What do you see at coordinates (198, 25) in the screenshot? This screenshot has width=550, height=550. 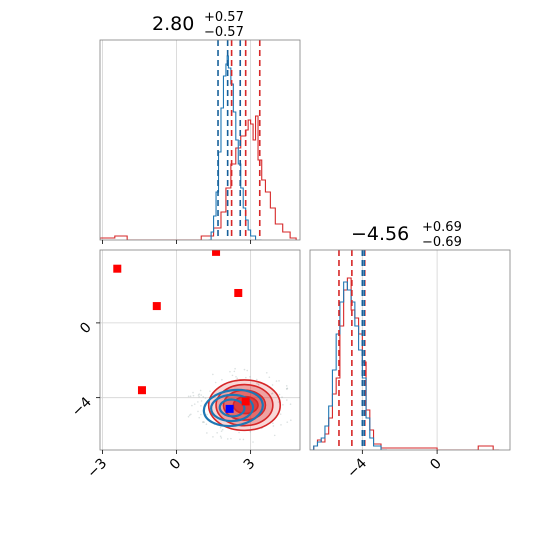 I see `title-param1: 2.80 +0.57 −0.57` at bounding box center [198, 25].